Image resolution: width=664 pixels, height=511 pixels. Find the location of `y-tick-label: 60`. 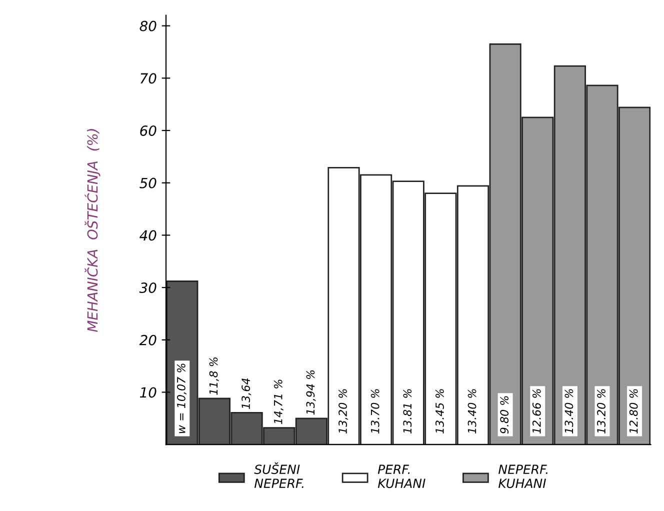

y-tick-label: 60 is located at coordinates (148, 130).